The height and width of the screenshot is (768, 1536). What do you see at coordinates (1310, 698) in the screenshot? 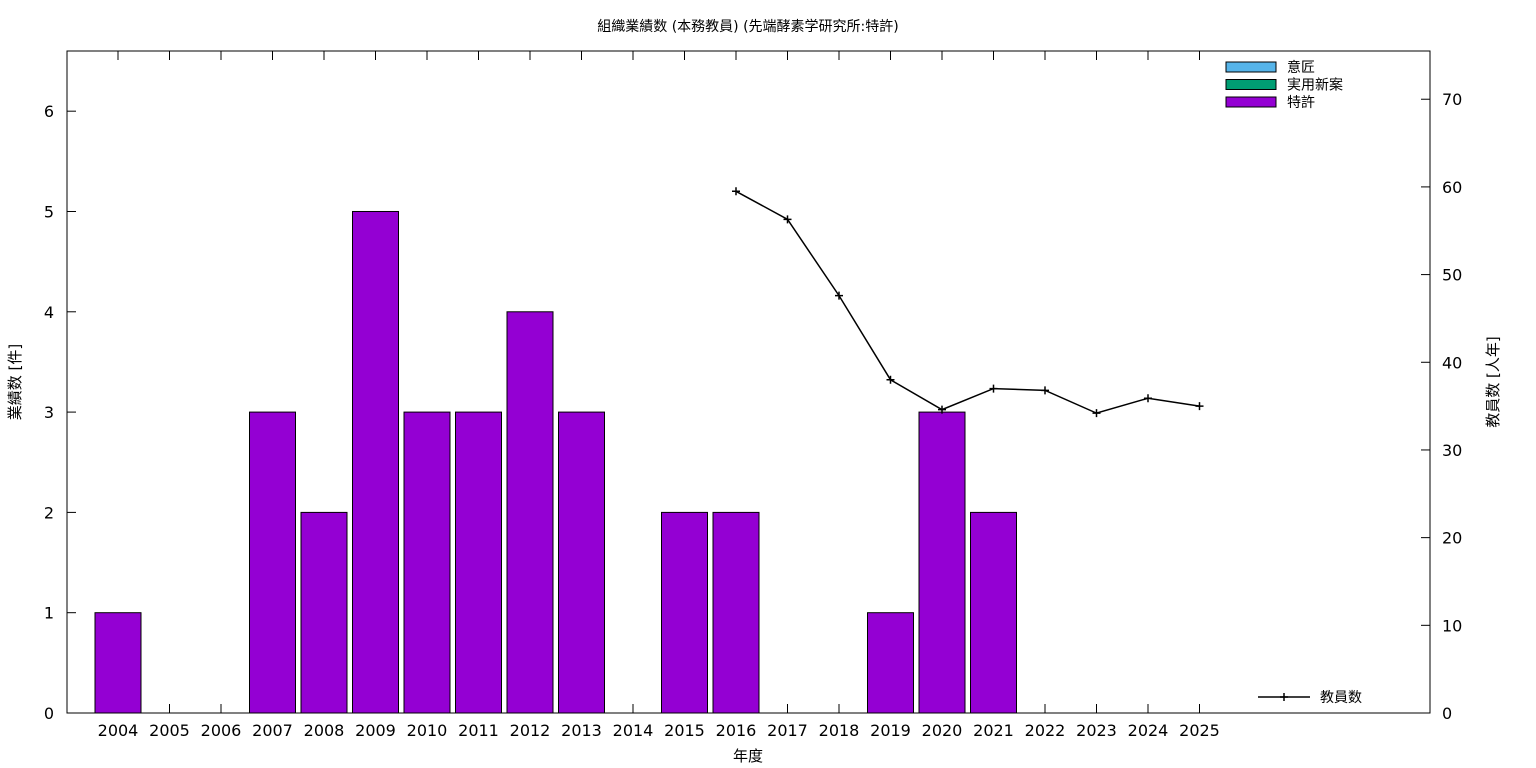
I see `legend-line: 教員数` at bounding box center [1310, 698].